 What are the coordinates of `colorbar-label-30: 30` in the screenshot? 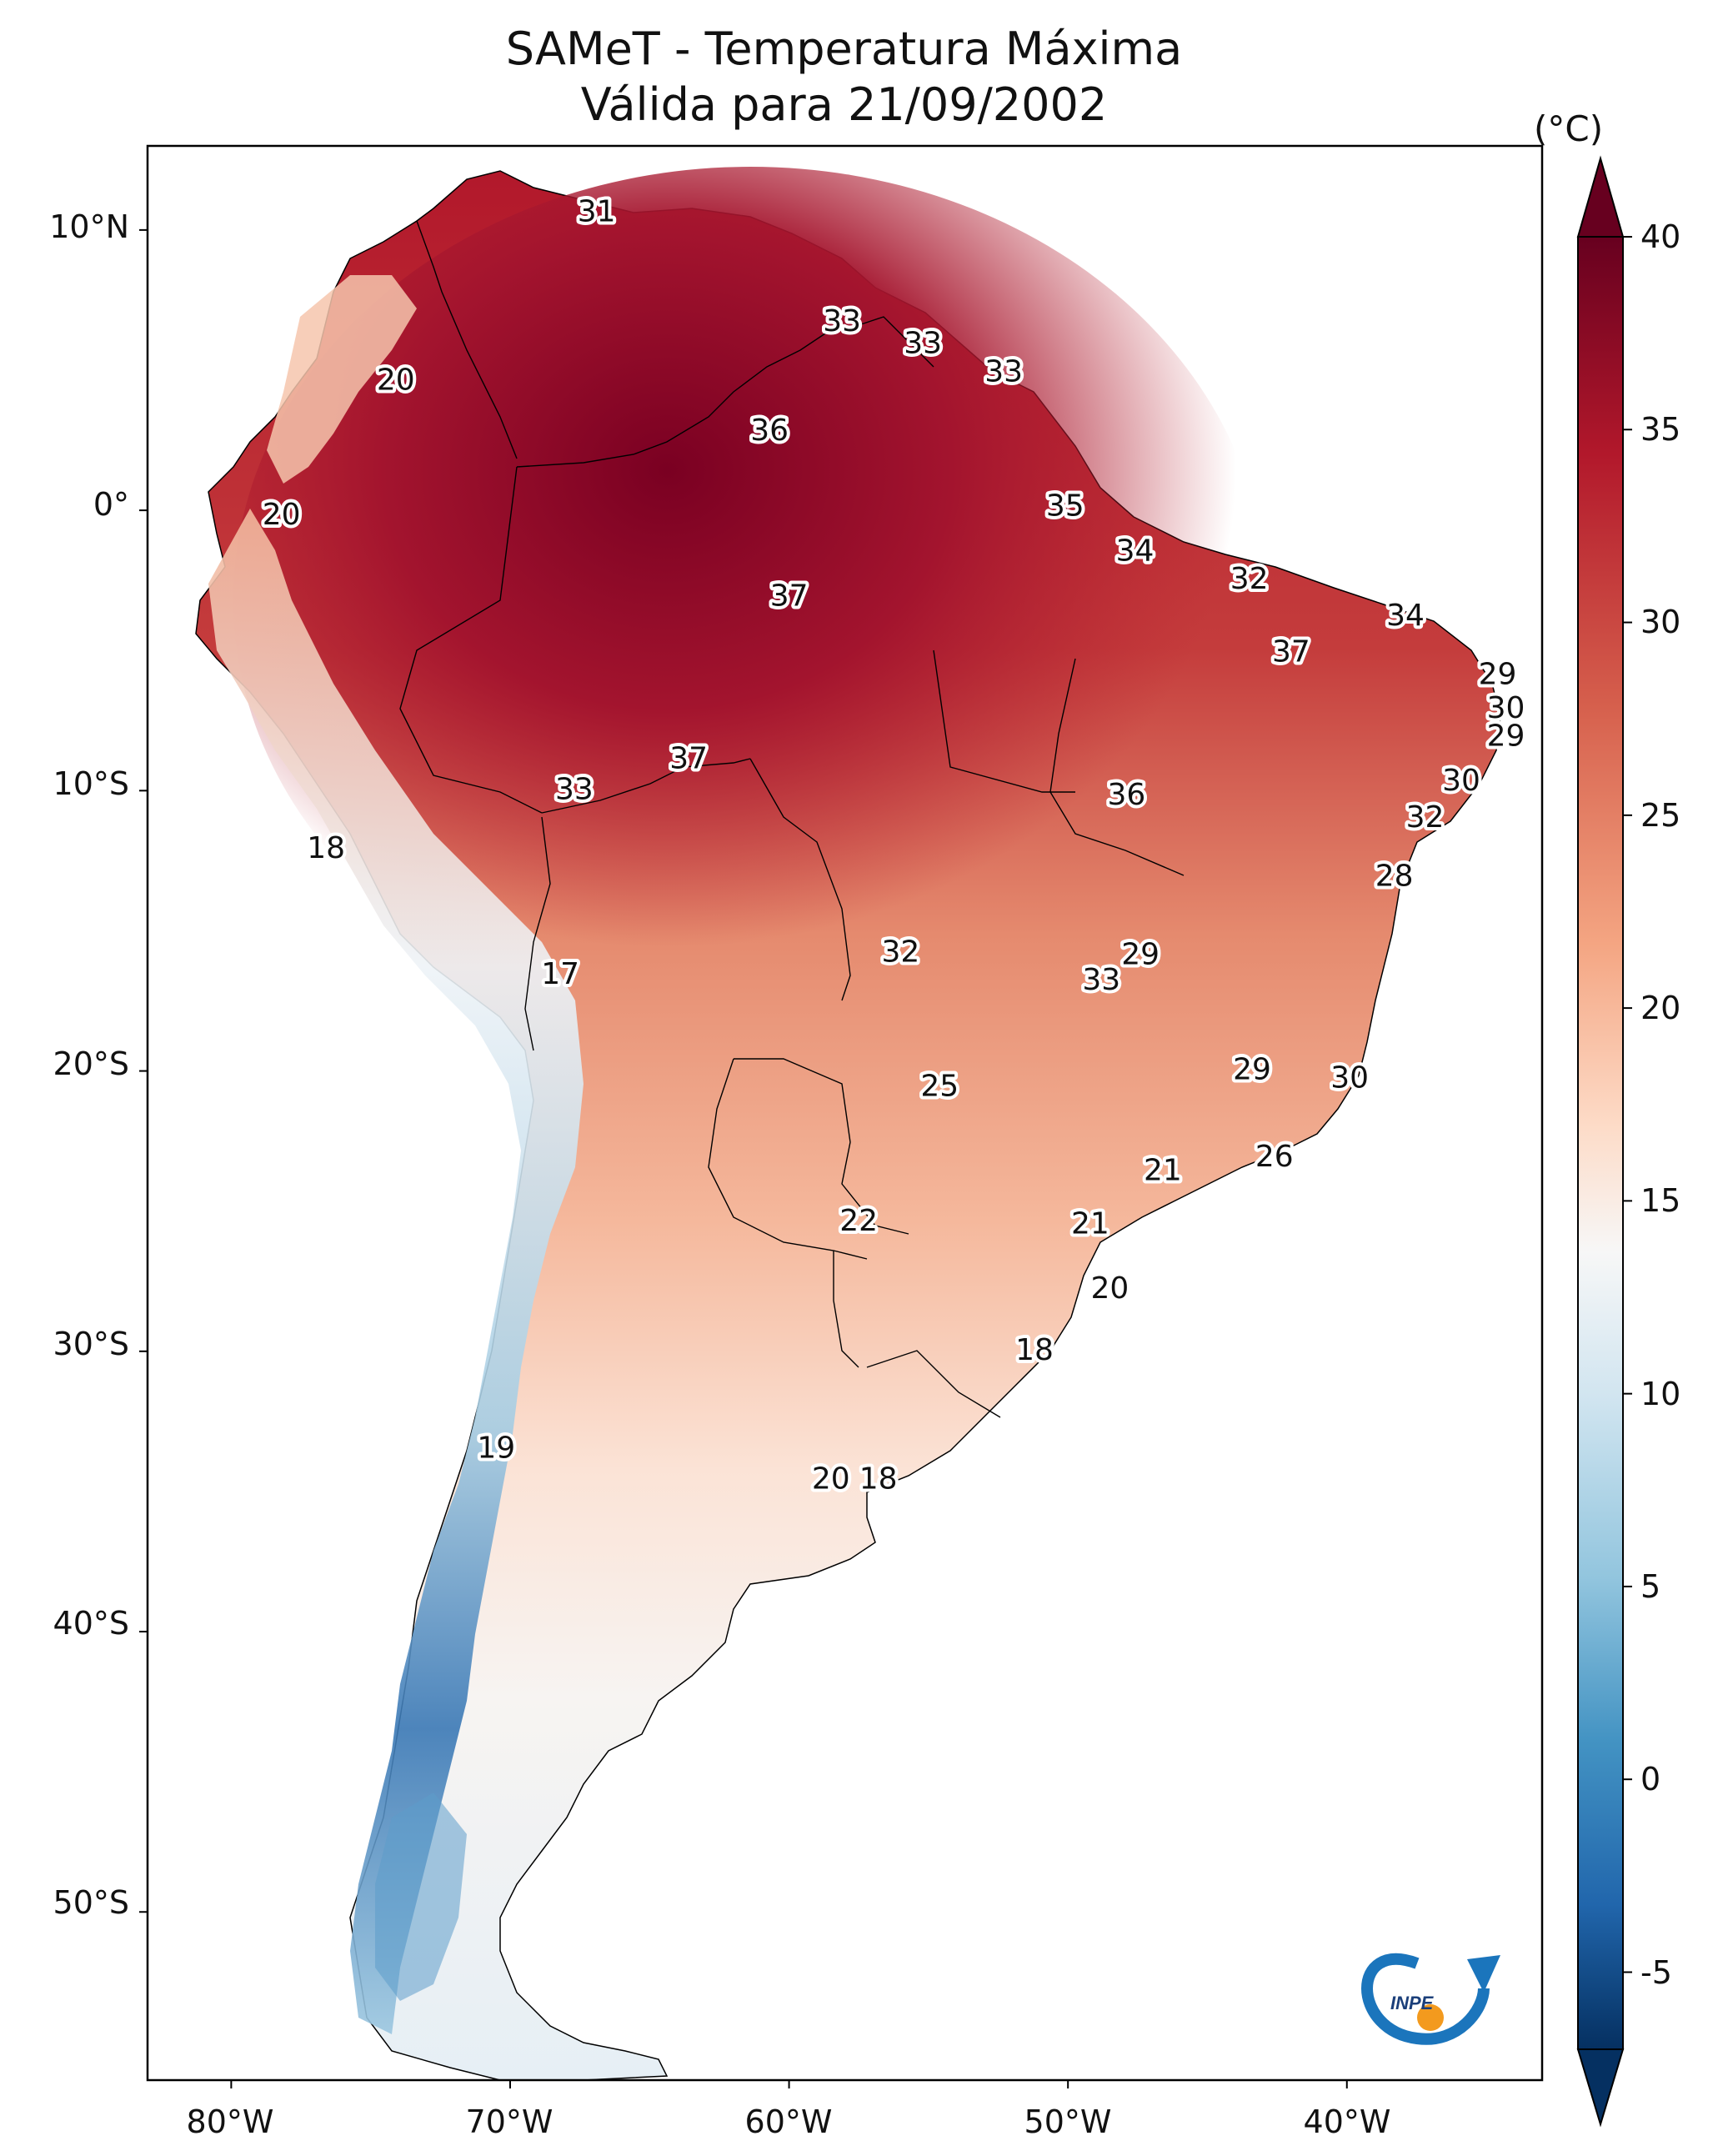 It's located at (1661, 622).